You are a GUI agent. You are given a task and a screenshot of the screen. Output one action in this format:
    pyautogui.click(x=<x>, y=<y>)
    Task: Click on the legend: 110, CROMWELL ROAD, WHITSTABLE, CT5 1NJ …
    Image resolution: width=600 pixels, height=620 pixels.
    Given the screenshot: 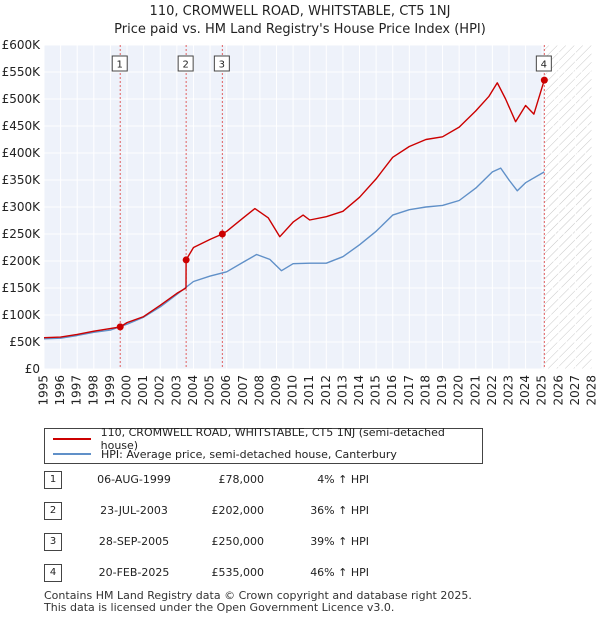 What is the action you would take?
    pyautogui.click(x=263, y=445)
    